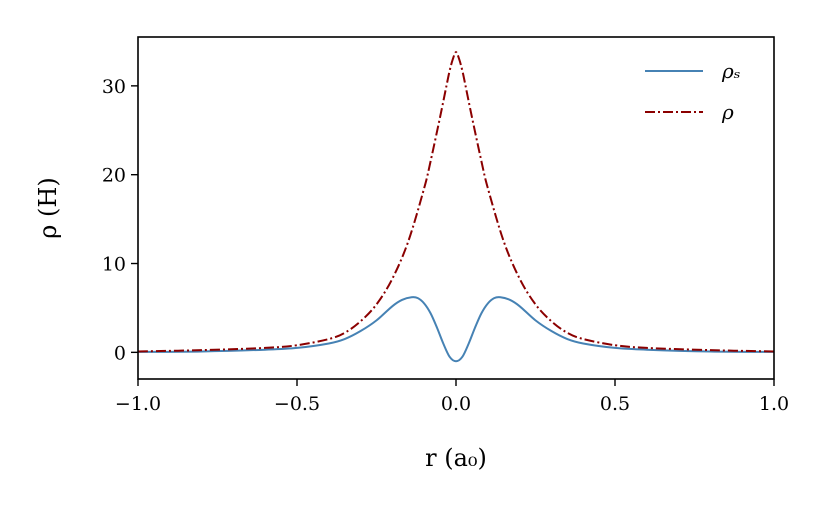 The image size is (830, 512). What do you see at coordinates (297, 404) in the screenshot?
I see `x-tick-label: −0.5` at bounding box center [297, 404].